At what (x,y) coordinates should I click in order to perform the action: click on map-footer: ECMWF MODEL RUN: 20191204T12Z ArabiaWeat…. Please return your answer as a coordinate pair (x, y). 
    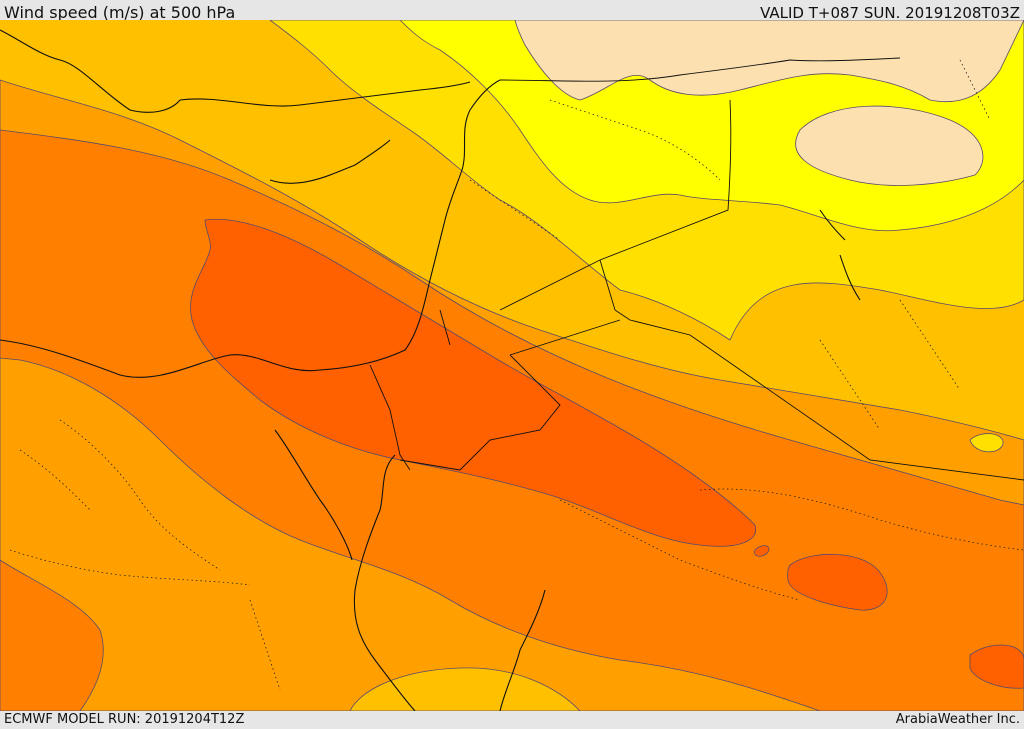
    Looking at the image, I should click on (512, 720).